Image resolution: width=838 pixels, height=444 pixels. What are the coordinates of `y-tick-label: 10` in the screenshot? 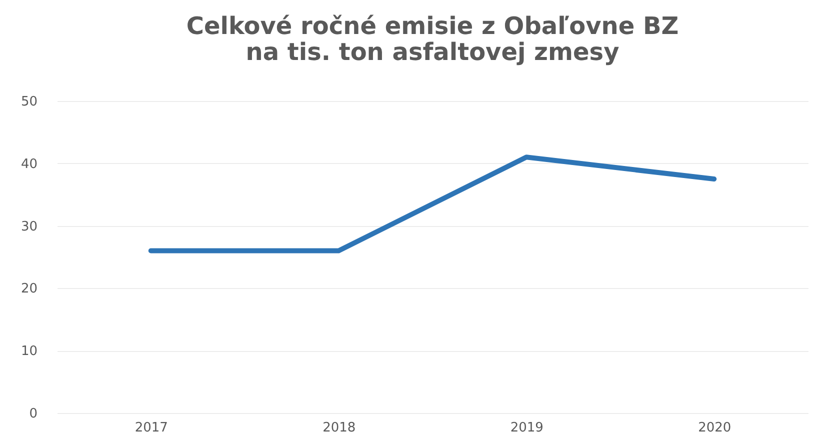 It's located at (29, 352).